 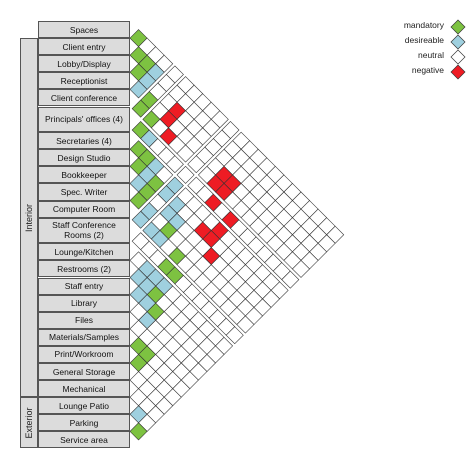 I want to click on space-label: Staff entry, so click(x=84, y=286).